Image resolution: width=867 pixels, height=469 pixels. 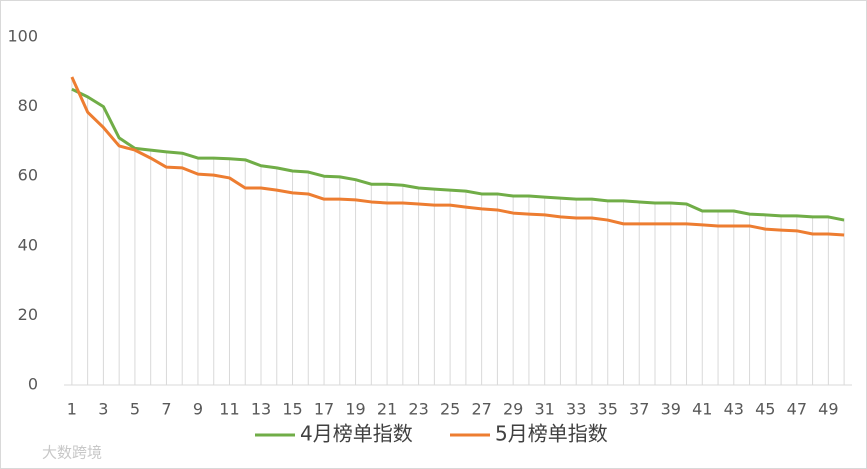 What do you see at coordinates (450, 409) in the screenshot?
I see `x-tick-label: 25` at bounding box center [450, 409].